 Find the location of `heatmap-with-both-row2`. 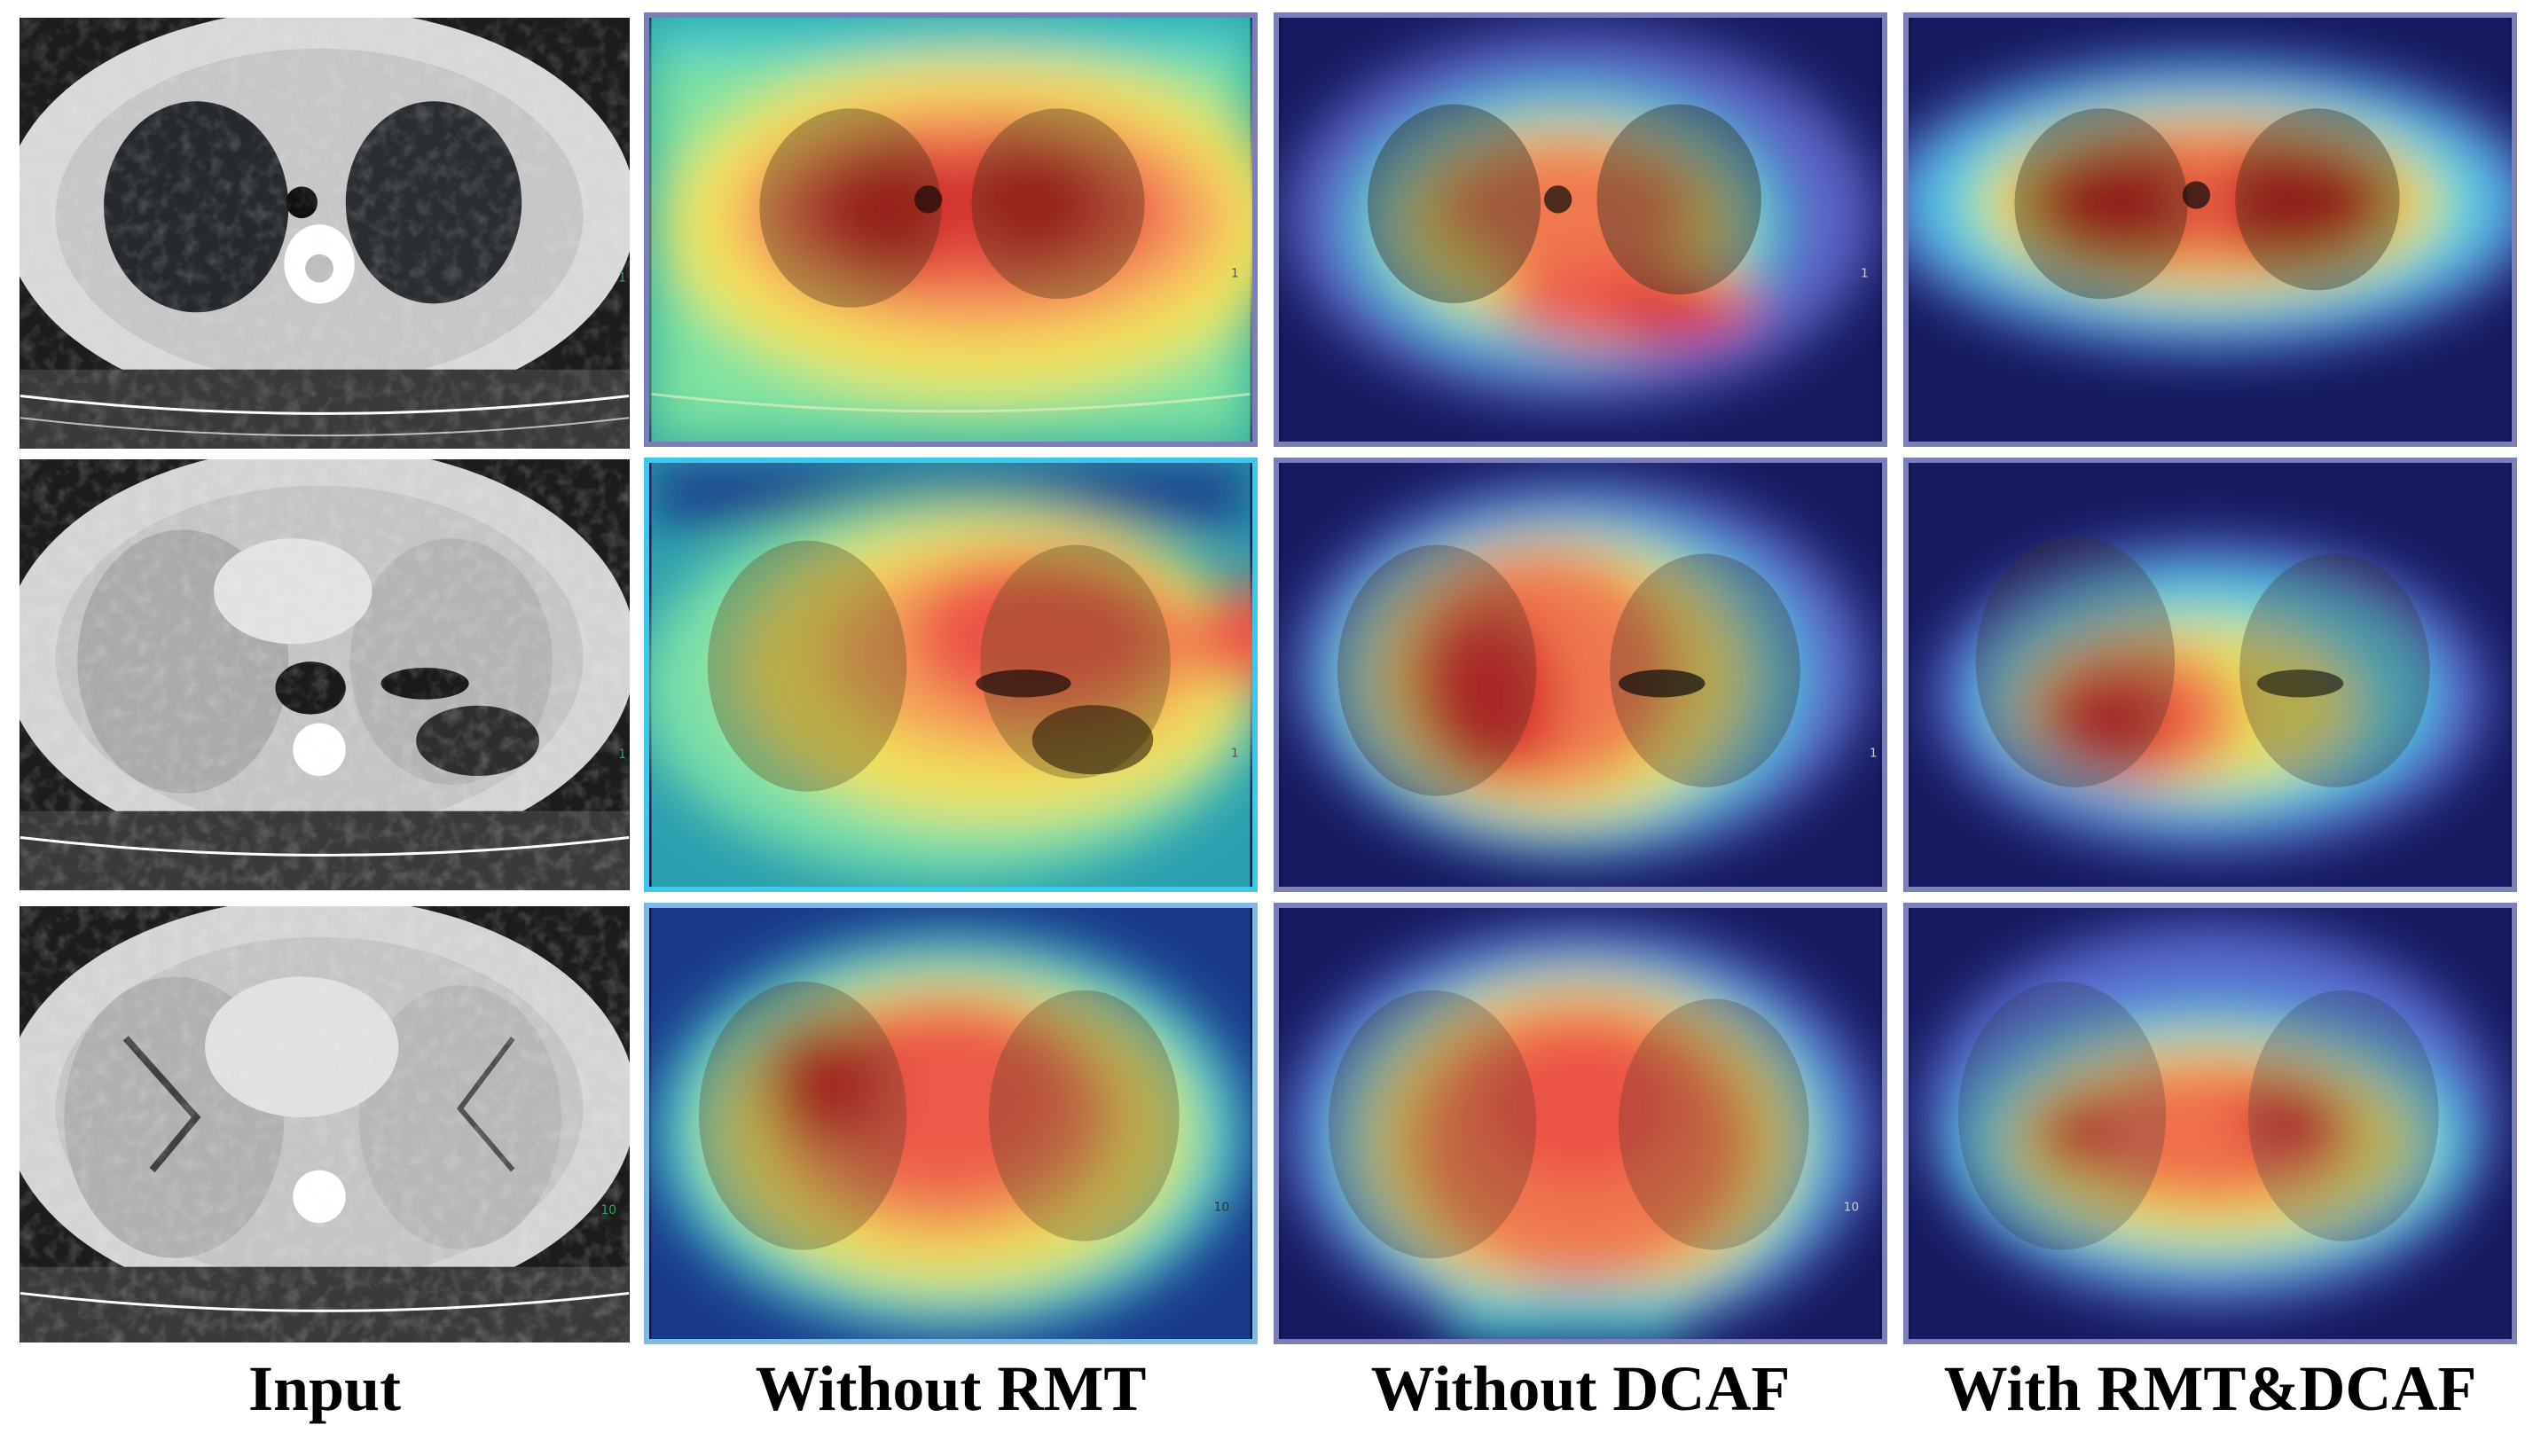

heatmap-with-both-row2 is located at coordinates (2210, 675).